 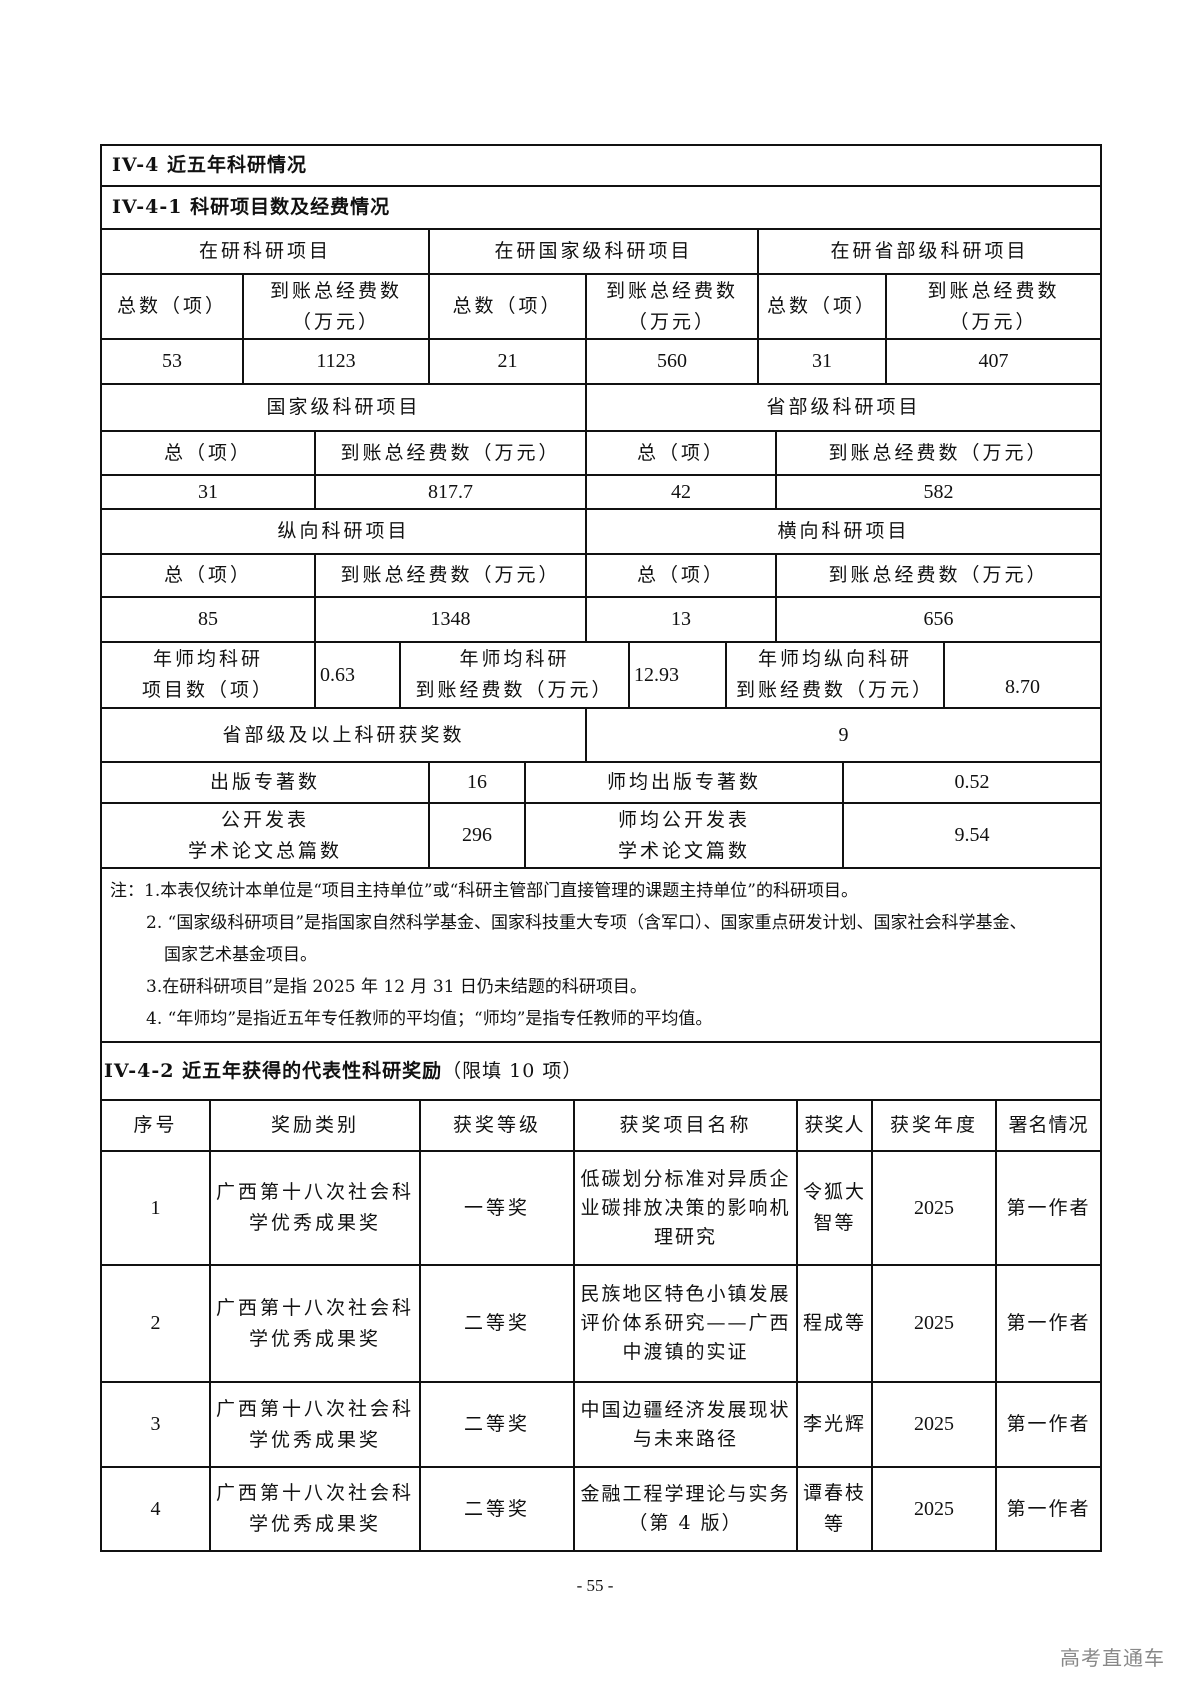 What do you see at coordinates (264, 819) in the screenshot?
I see `label-line: 公开发表` at bounding box center [264, 819].